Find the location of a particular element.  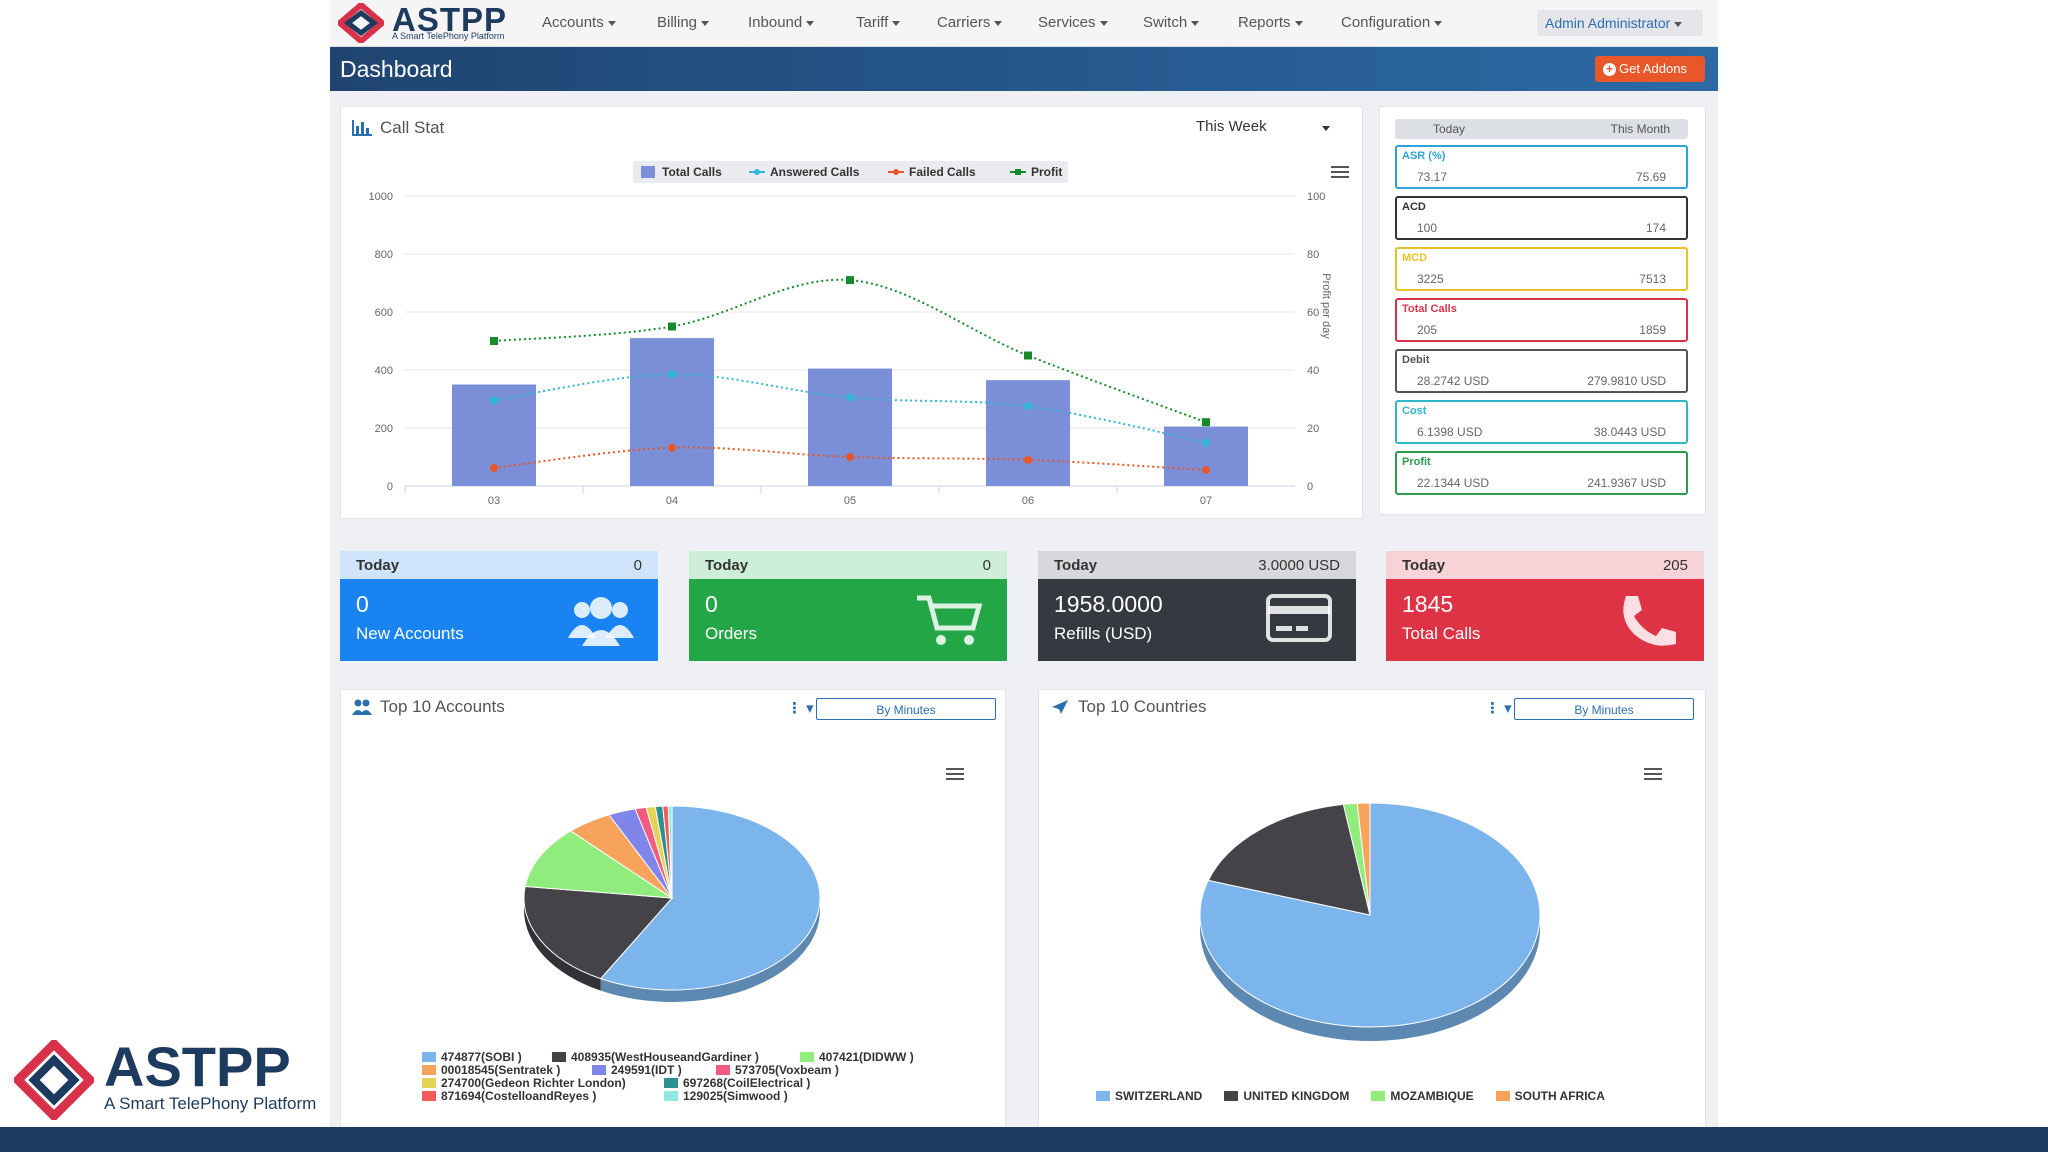

stat-label: MCD is located at coordinates (1415, 258).